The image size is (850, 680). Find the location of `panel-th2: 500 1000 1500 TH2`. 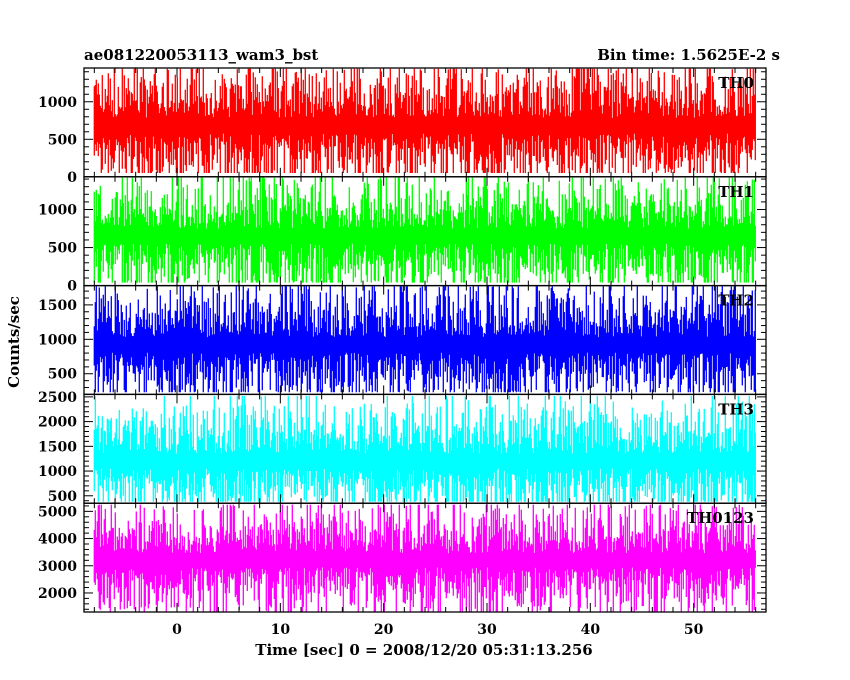

panel-th2: 500 1000 1500 TH2 is located at coordinates (402, 340).